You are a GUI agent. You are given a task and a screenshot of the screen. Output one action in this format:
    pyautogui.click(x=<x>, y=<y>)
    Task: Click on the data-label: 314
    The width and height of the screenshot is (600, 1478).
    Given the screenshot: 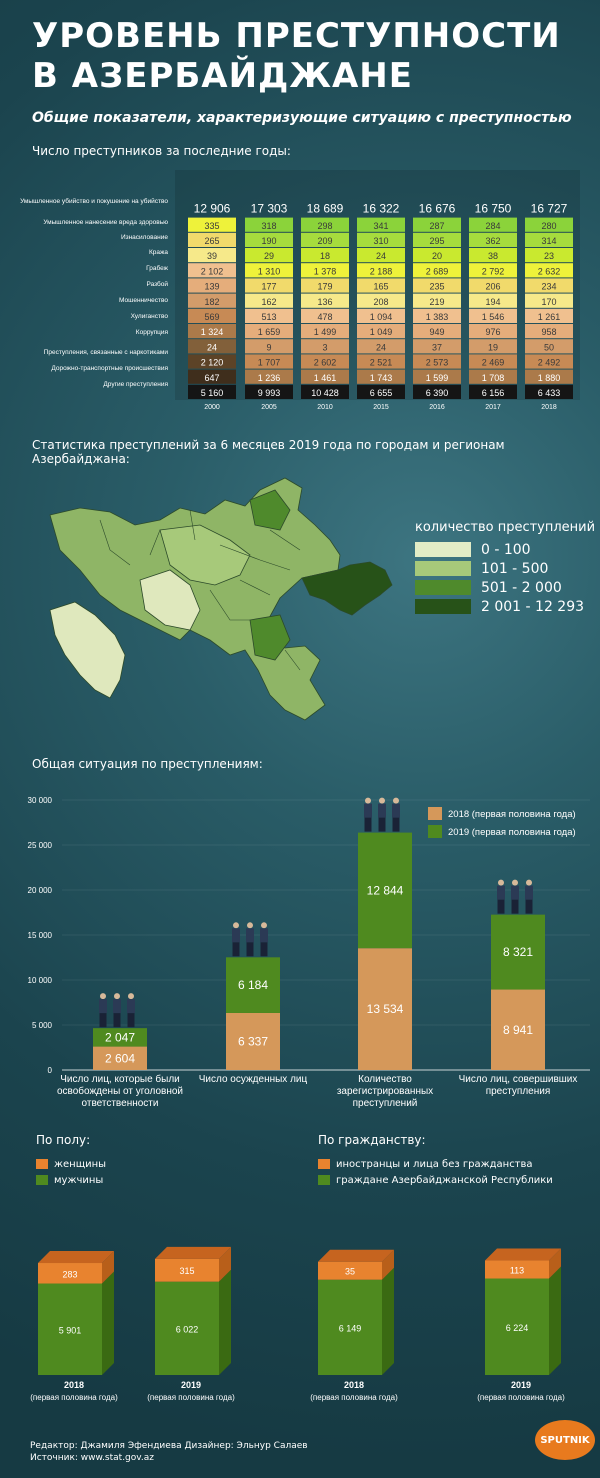 What is the action you would take?
    pyautogui.click(x=548, y=241)
    